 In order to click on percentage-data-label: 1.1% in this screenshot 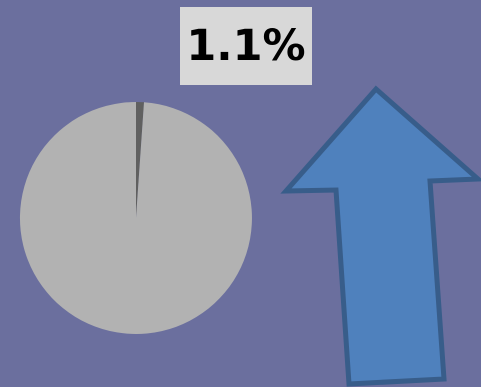, I will do `click(246, 45)`.